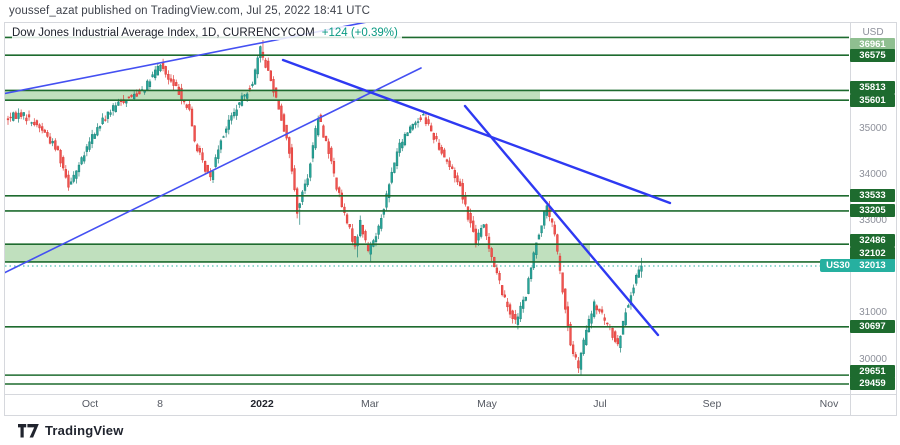  What do you see at coordinates (872, 196) in the screenshot?
I see `level-price-badge: 33533` at bounding box center [872, 196].